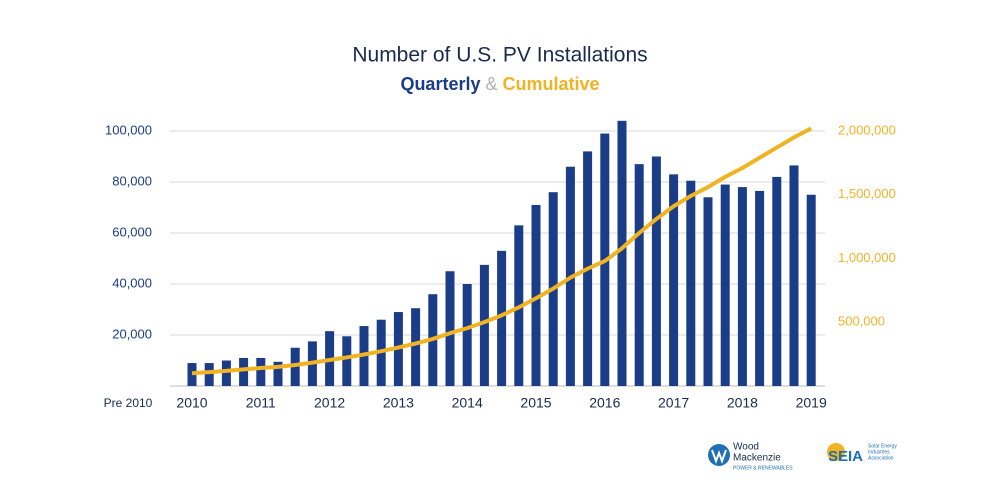 The width and height of the screenshot is (1000, 500). I want to click on x-tick-label: 2012, so click(329, 403).